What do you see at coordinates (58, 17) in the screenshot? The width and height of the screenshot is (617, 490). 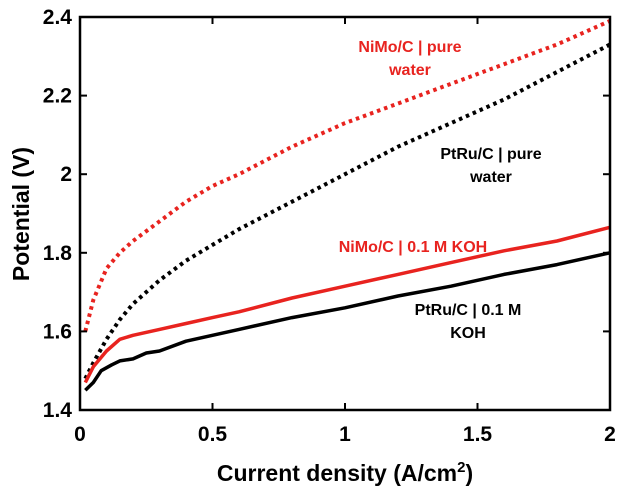 I see `y-tick-label: 2.4` at bounding box center [58, 17].